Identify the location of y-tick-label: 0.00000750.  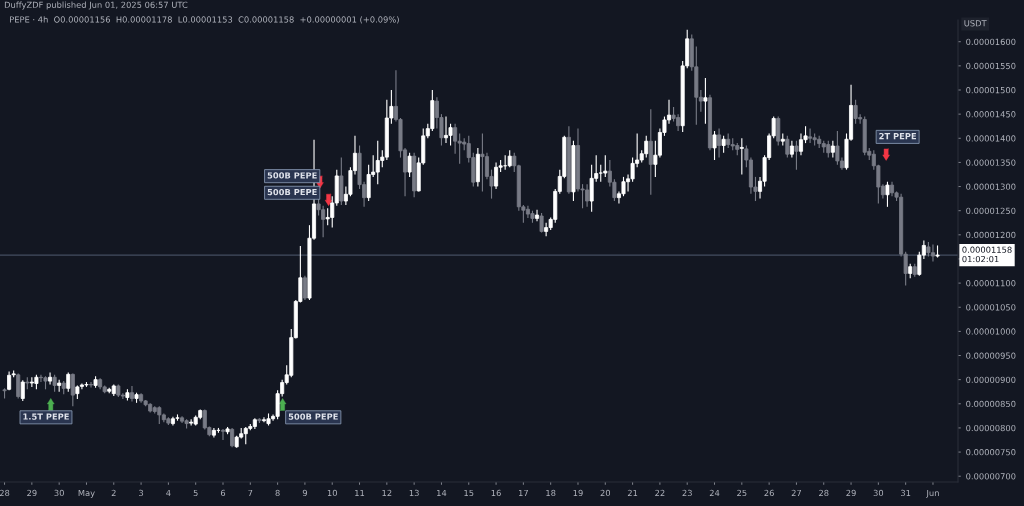
(991, 452).